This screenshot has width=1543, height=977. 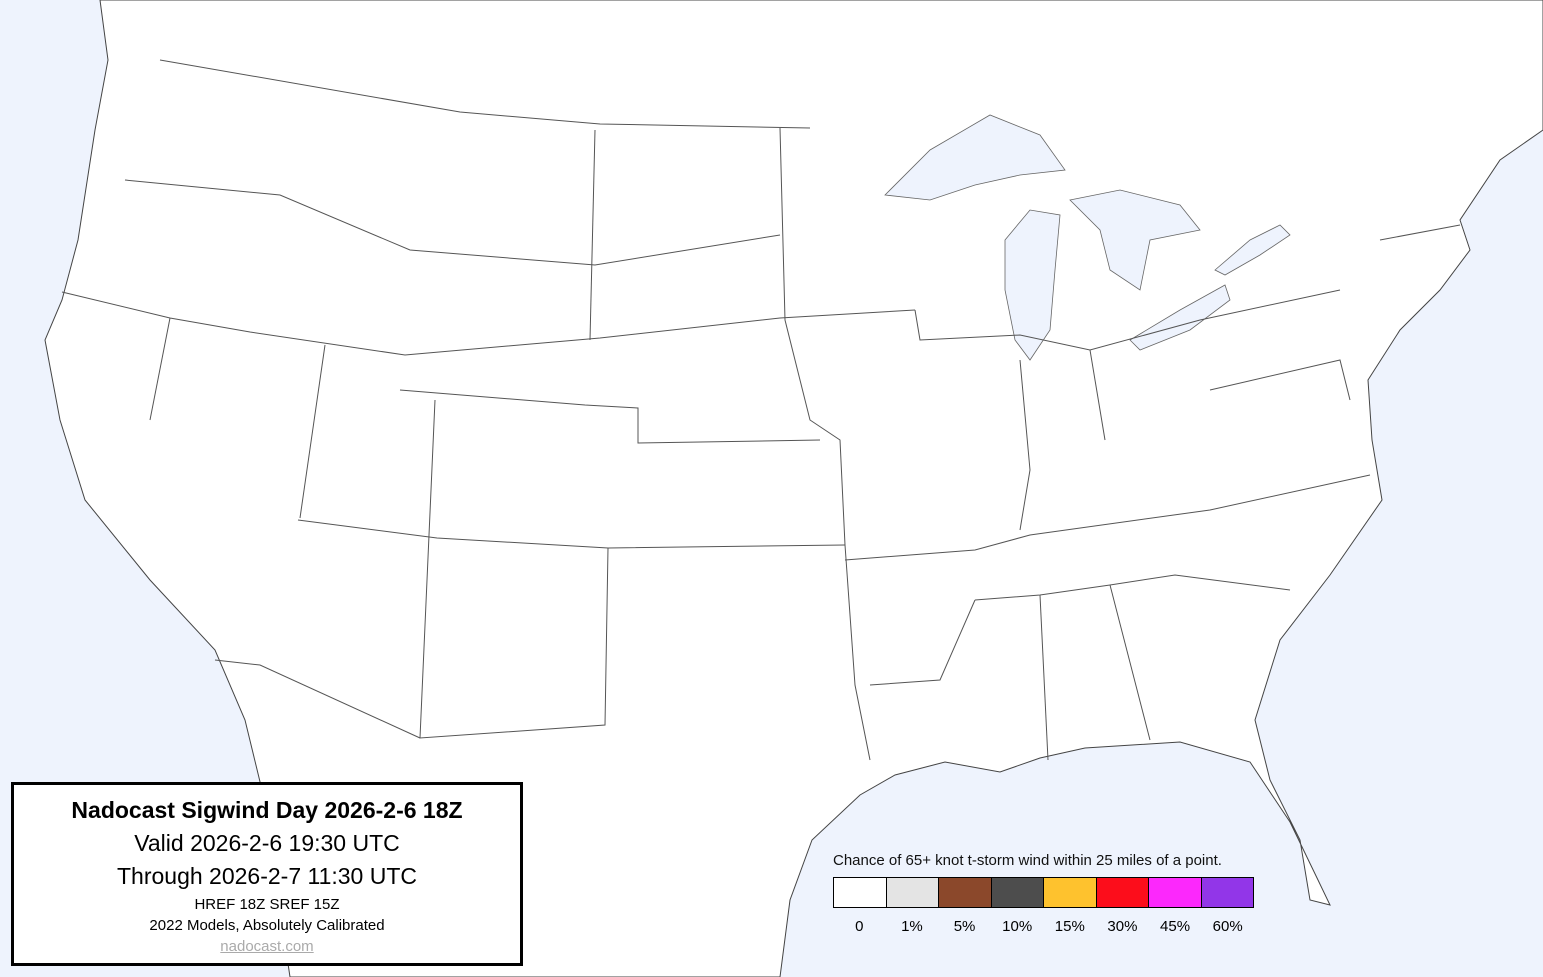 What do you see at coordinates (912, 926) in the screenshot?
I see `legend-label: 1%` at bounding box center [912, 926].